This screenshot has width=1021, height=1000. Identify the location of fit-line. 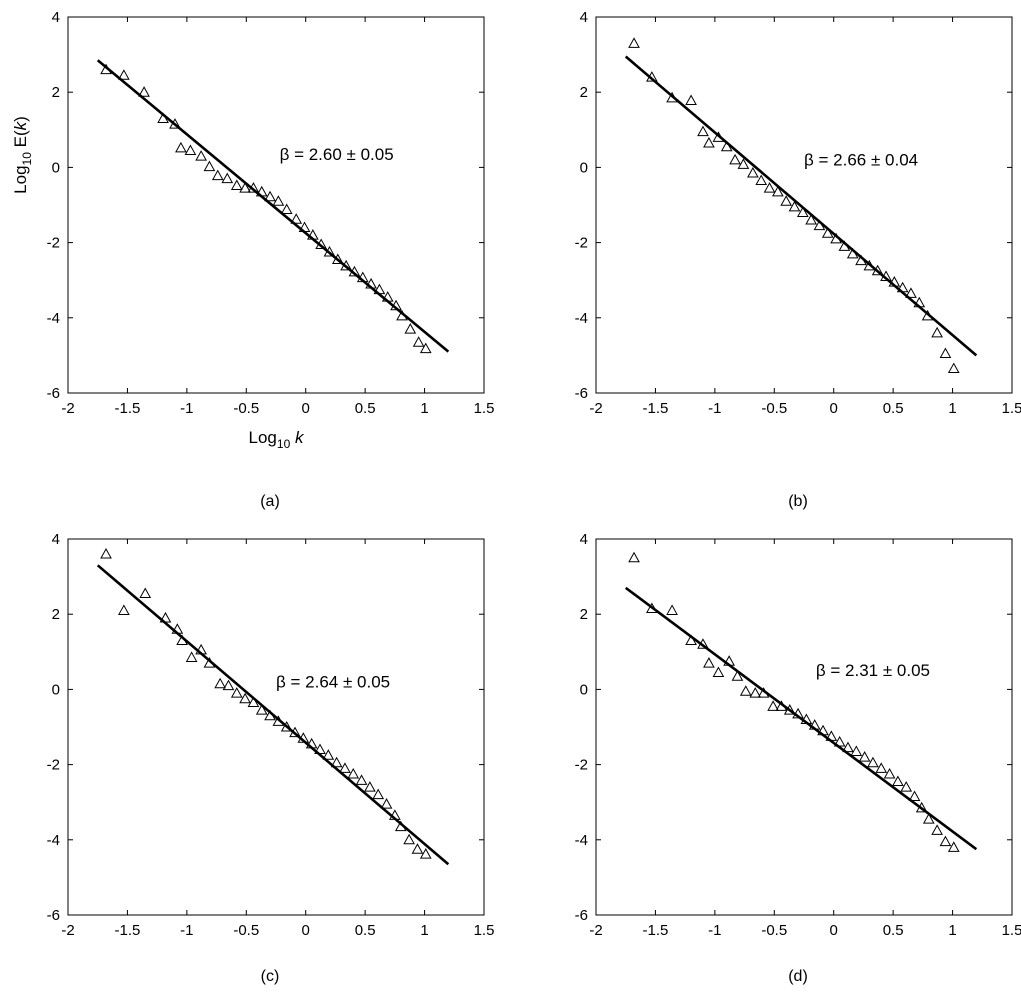
(273, 715).